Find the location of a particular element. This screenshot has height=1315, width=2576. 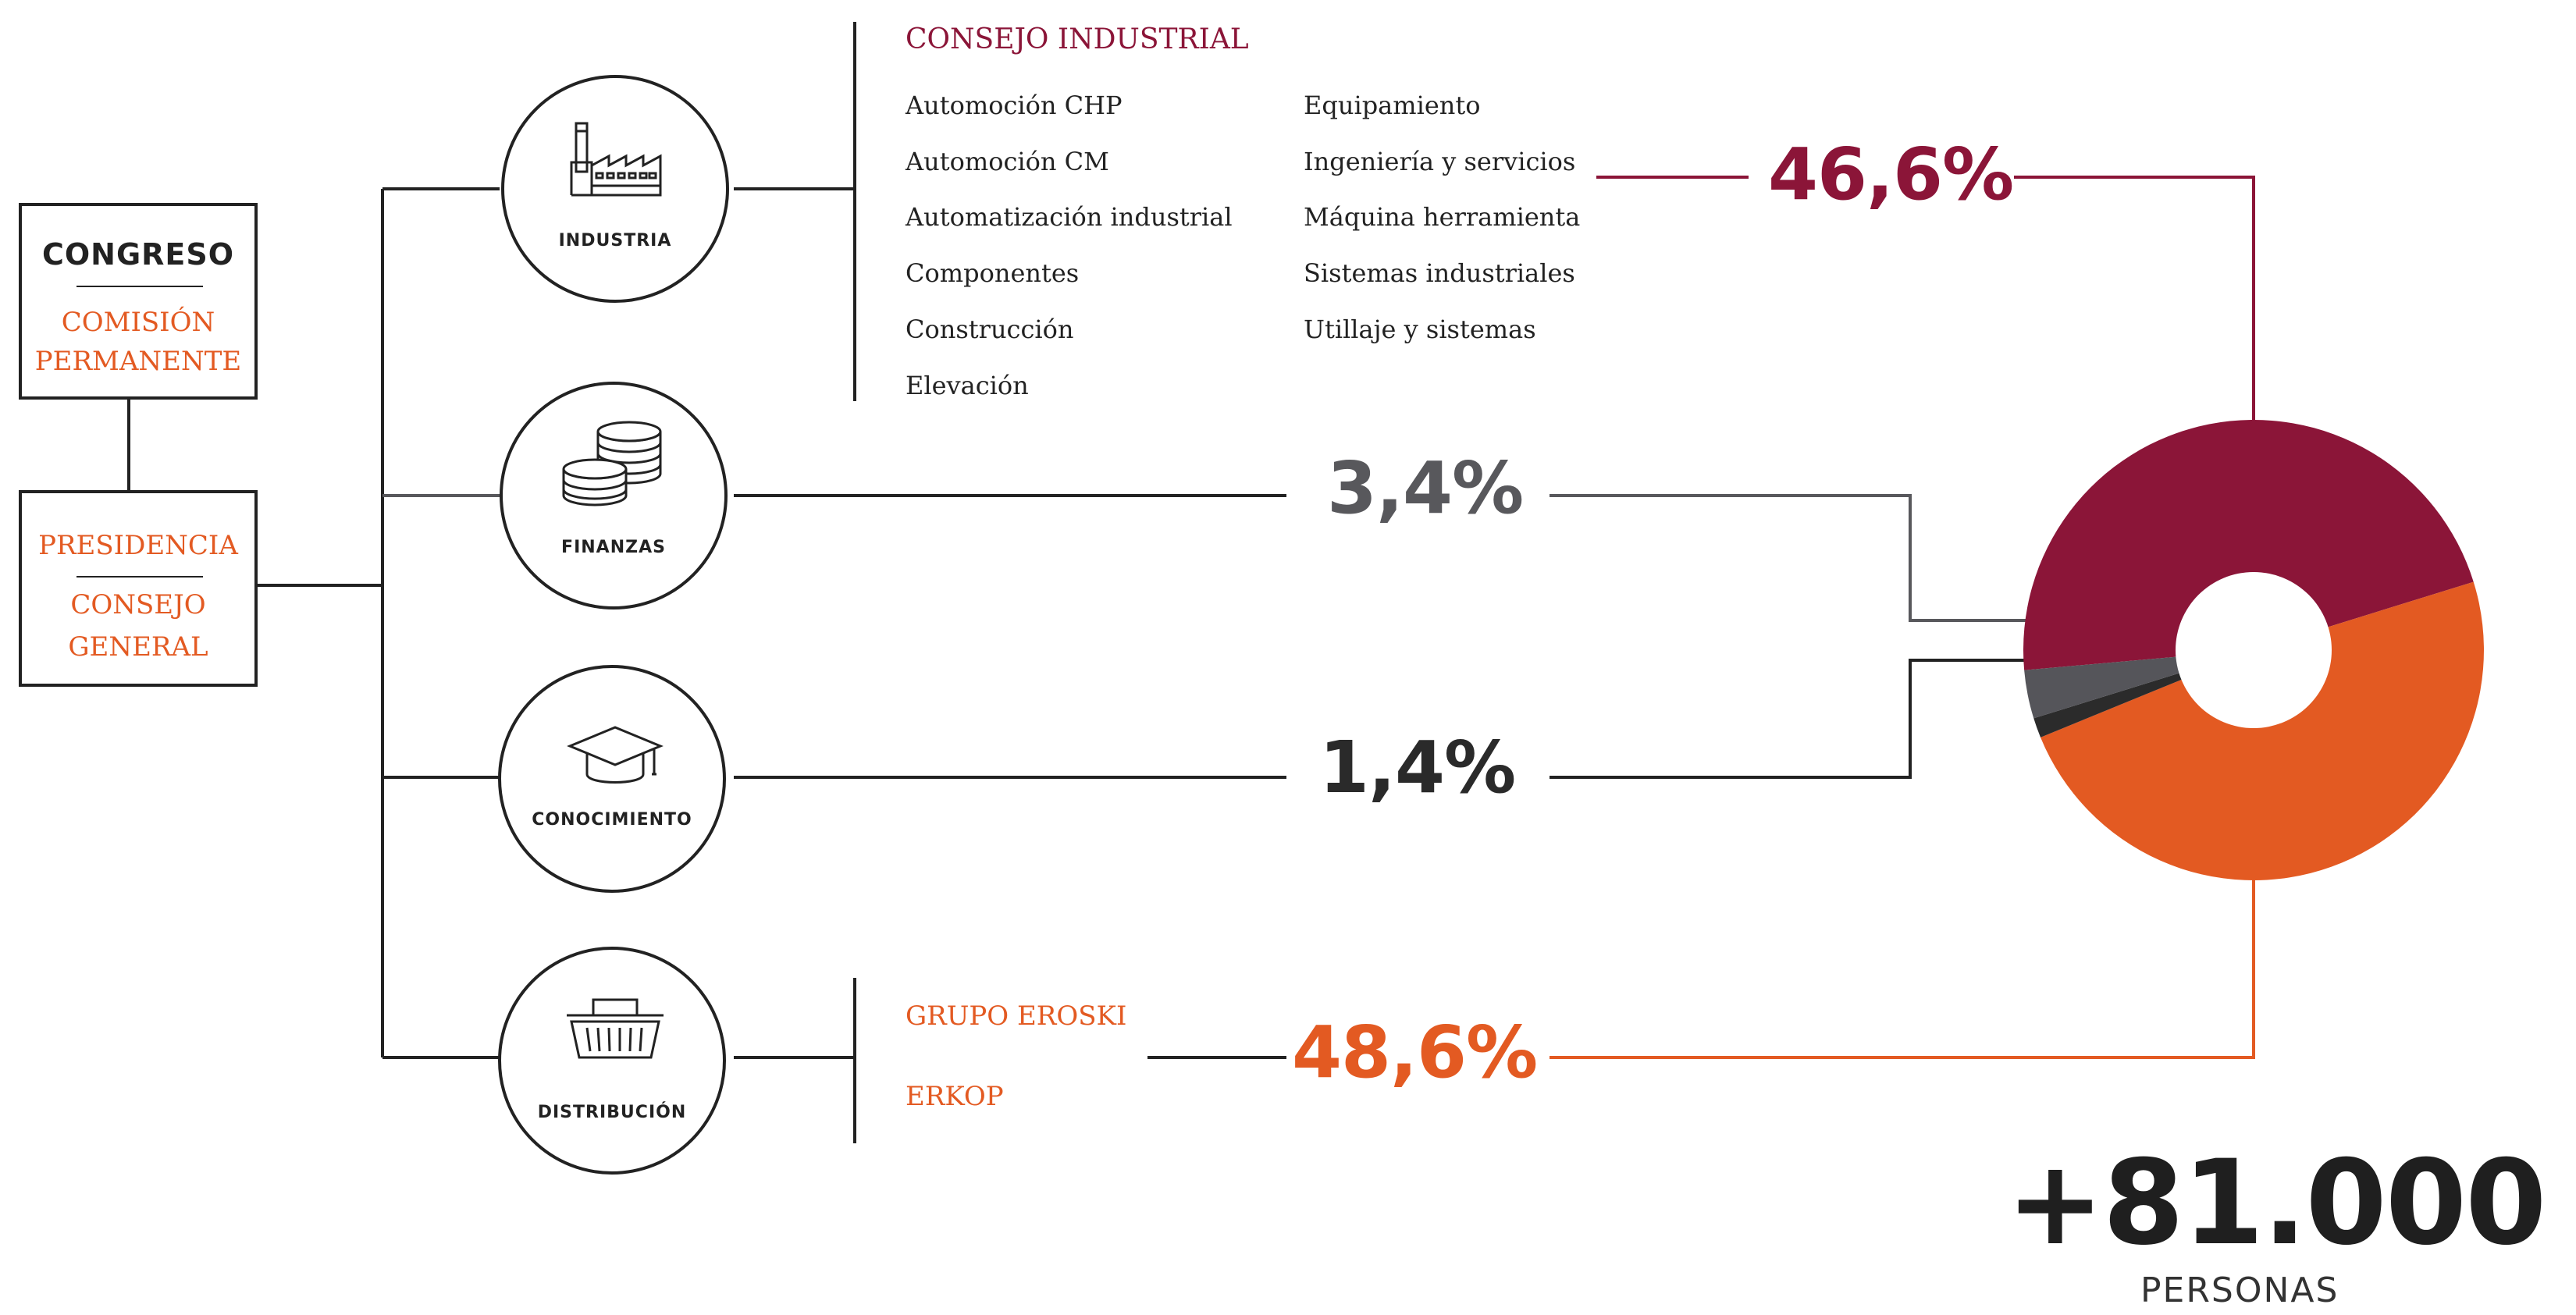

industria-list-item: Sistemas industriales is located at coordinates (1439, 273).